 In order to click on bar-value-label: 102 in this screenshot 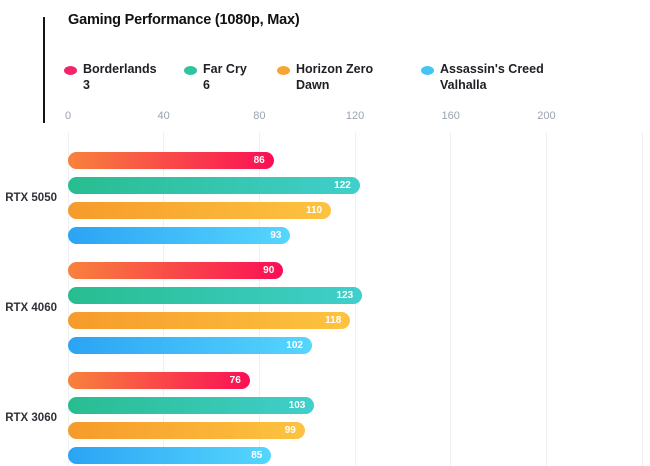, I will do `click(294, 345)`.